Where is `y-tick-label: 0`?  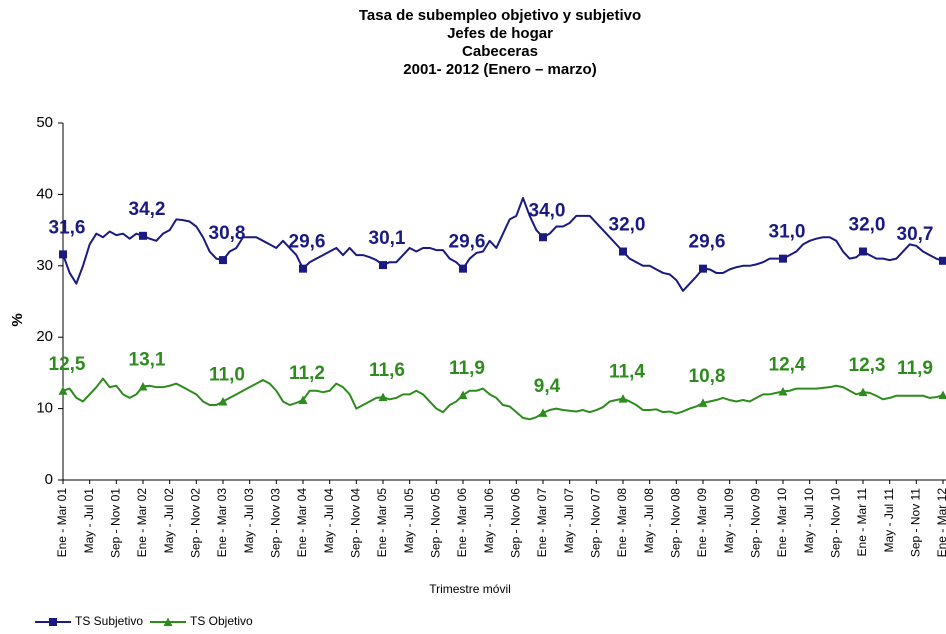 y-tick-label: 0 is located at coordinates (49, 479).